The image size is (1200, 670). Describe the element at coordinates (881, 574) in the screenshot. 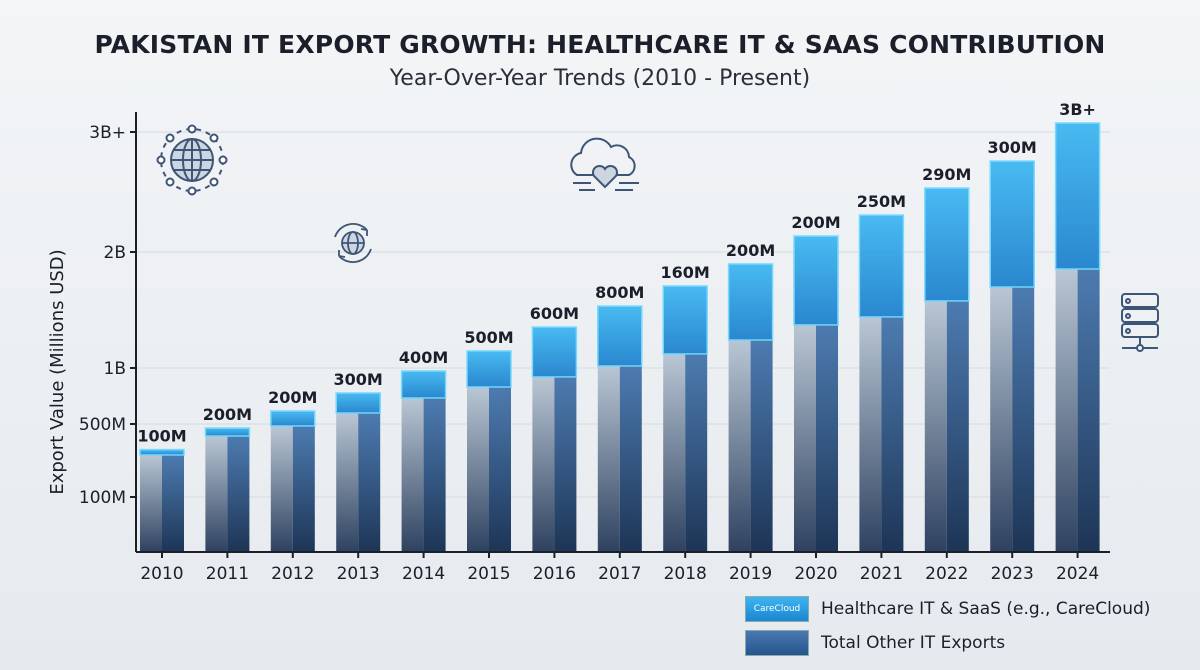

I see `x-tick-label: 2021` at that location.